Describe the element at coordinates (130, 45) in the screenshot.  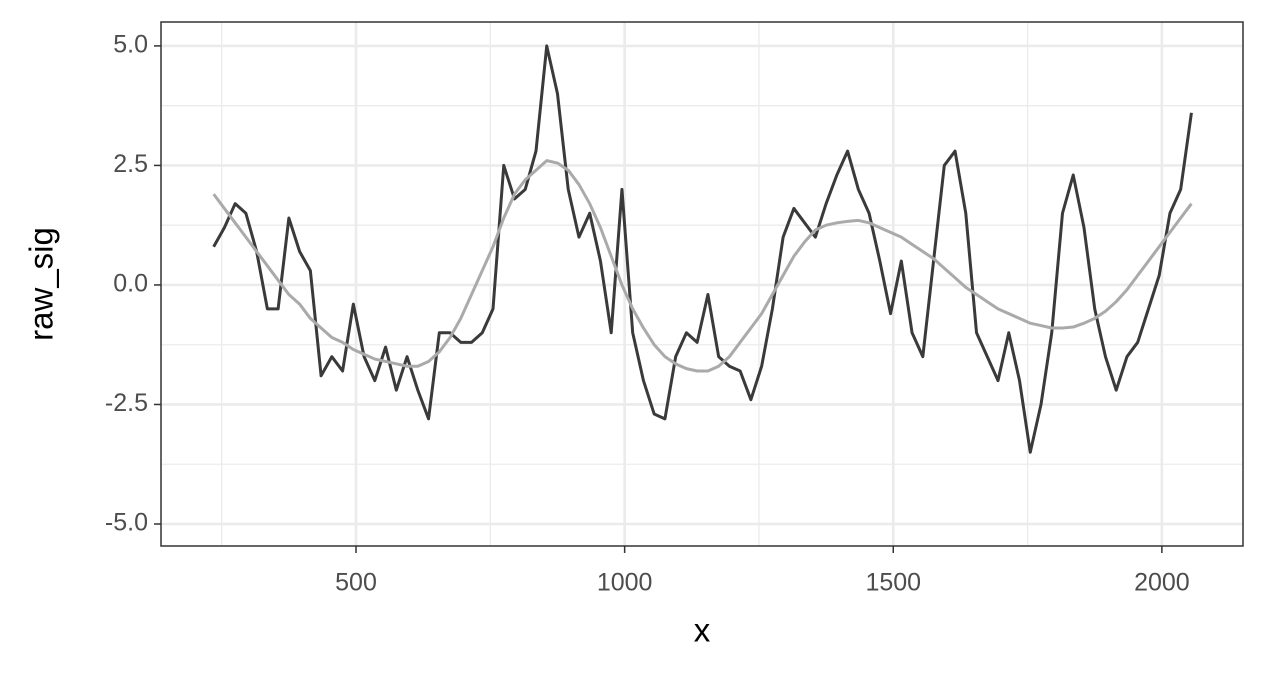
I see `y-tick-label: 5.0` at that location.